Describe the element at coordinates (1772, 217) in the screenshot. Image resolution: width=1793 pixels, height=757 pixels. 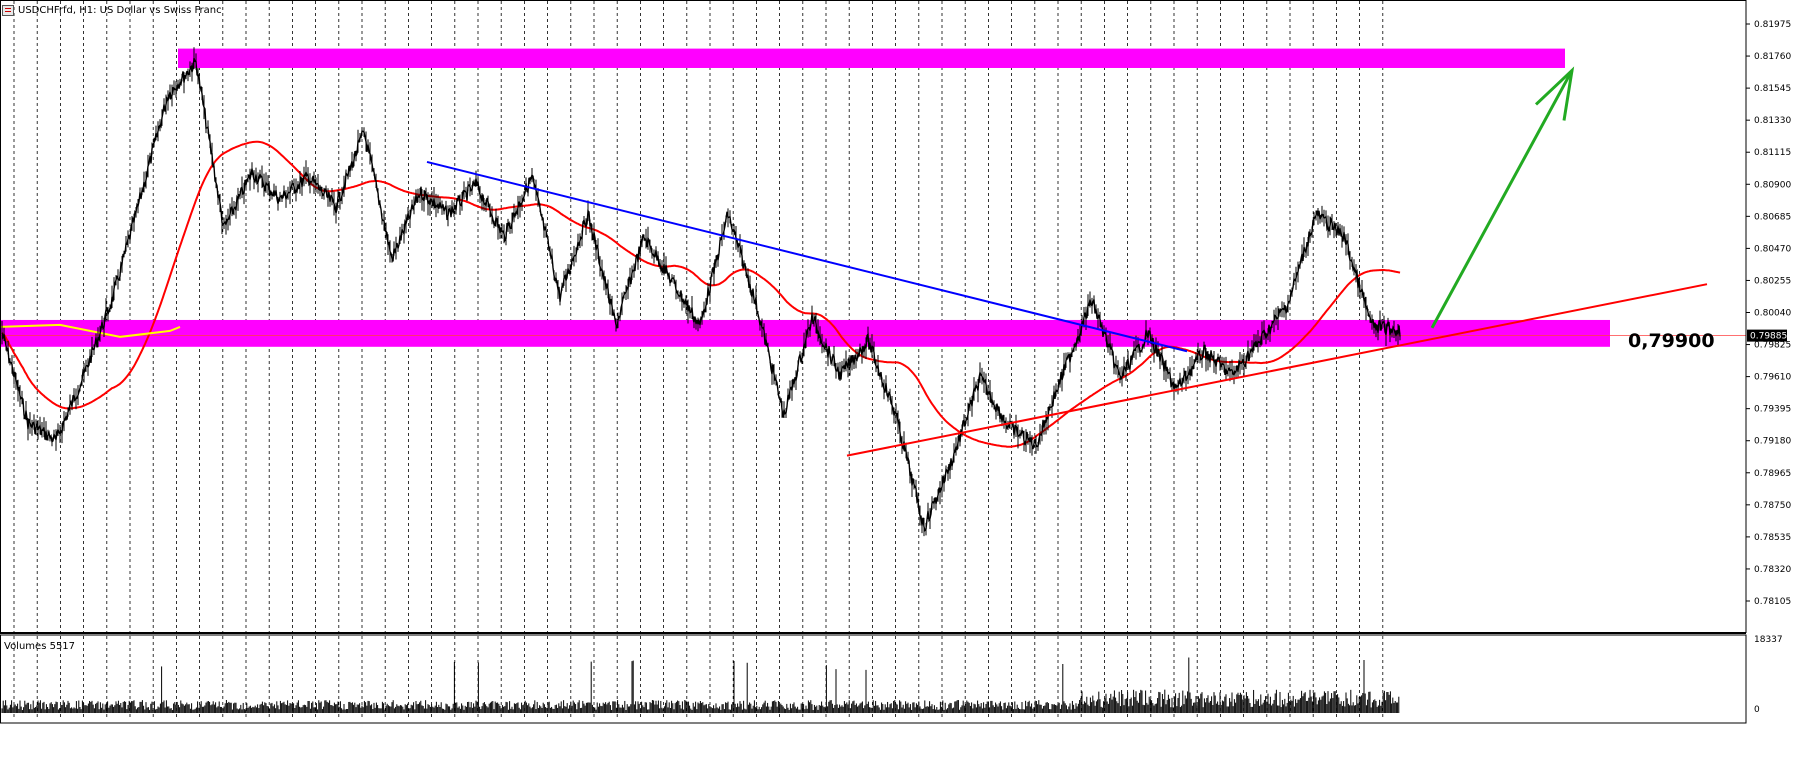
I see `y-tick-label: 0.80685` at that location.